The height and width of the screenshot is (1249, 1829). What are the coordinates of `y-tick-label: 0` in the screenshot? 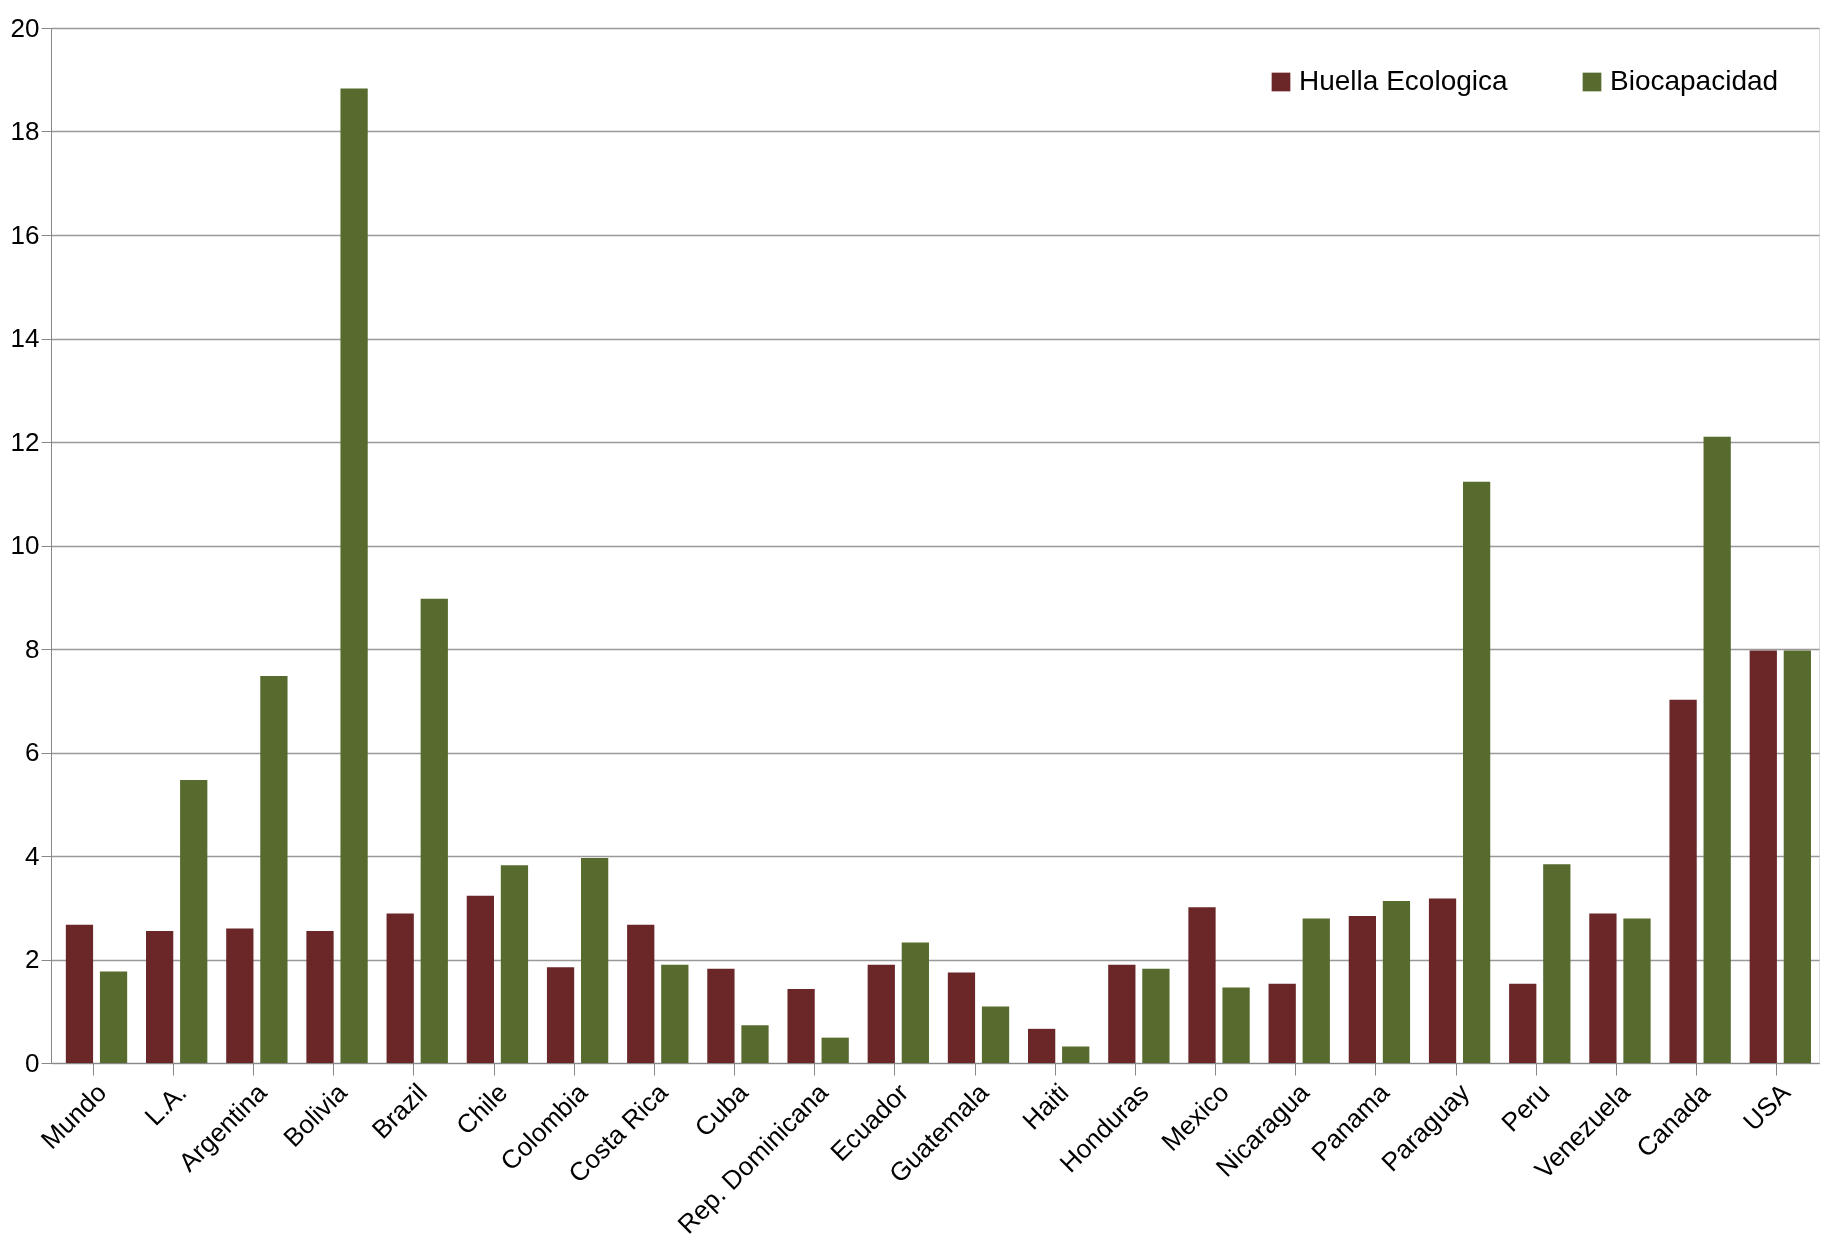 It's located at (32, 1062).